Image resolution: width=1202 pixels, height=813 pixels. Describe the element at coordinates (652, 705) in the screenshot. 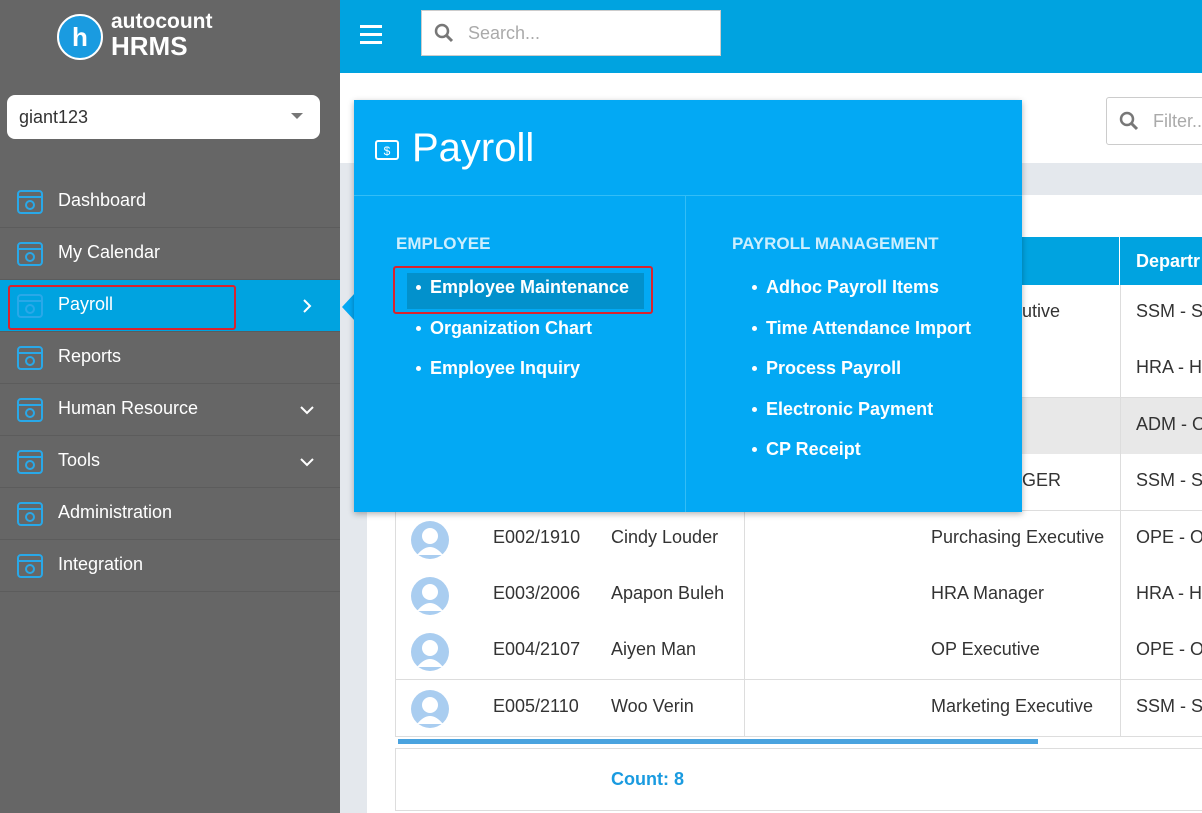

I see `employee-name: Woo Verin` at that location.